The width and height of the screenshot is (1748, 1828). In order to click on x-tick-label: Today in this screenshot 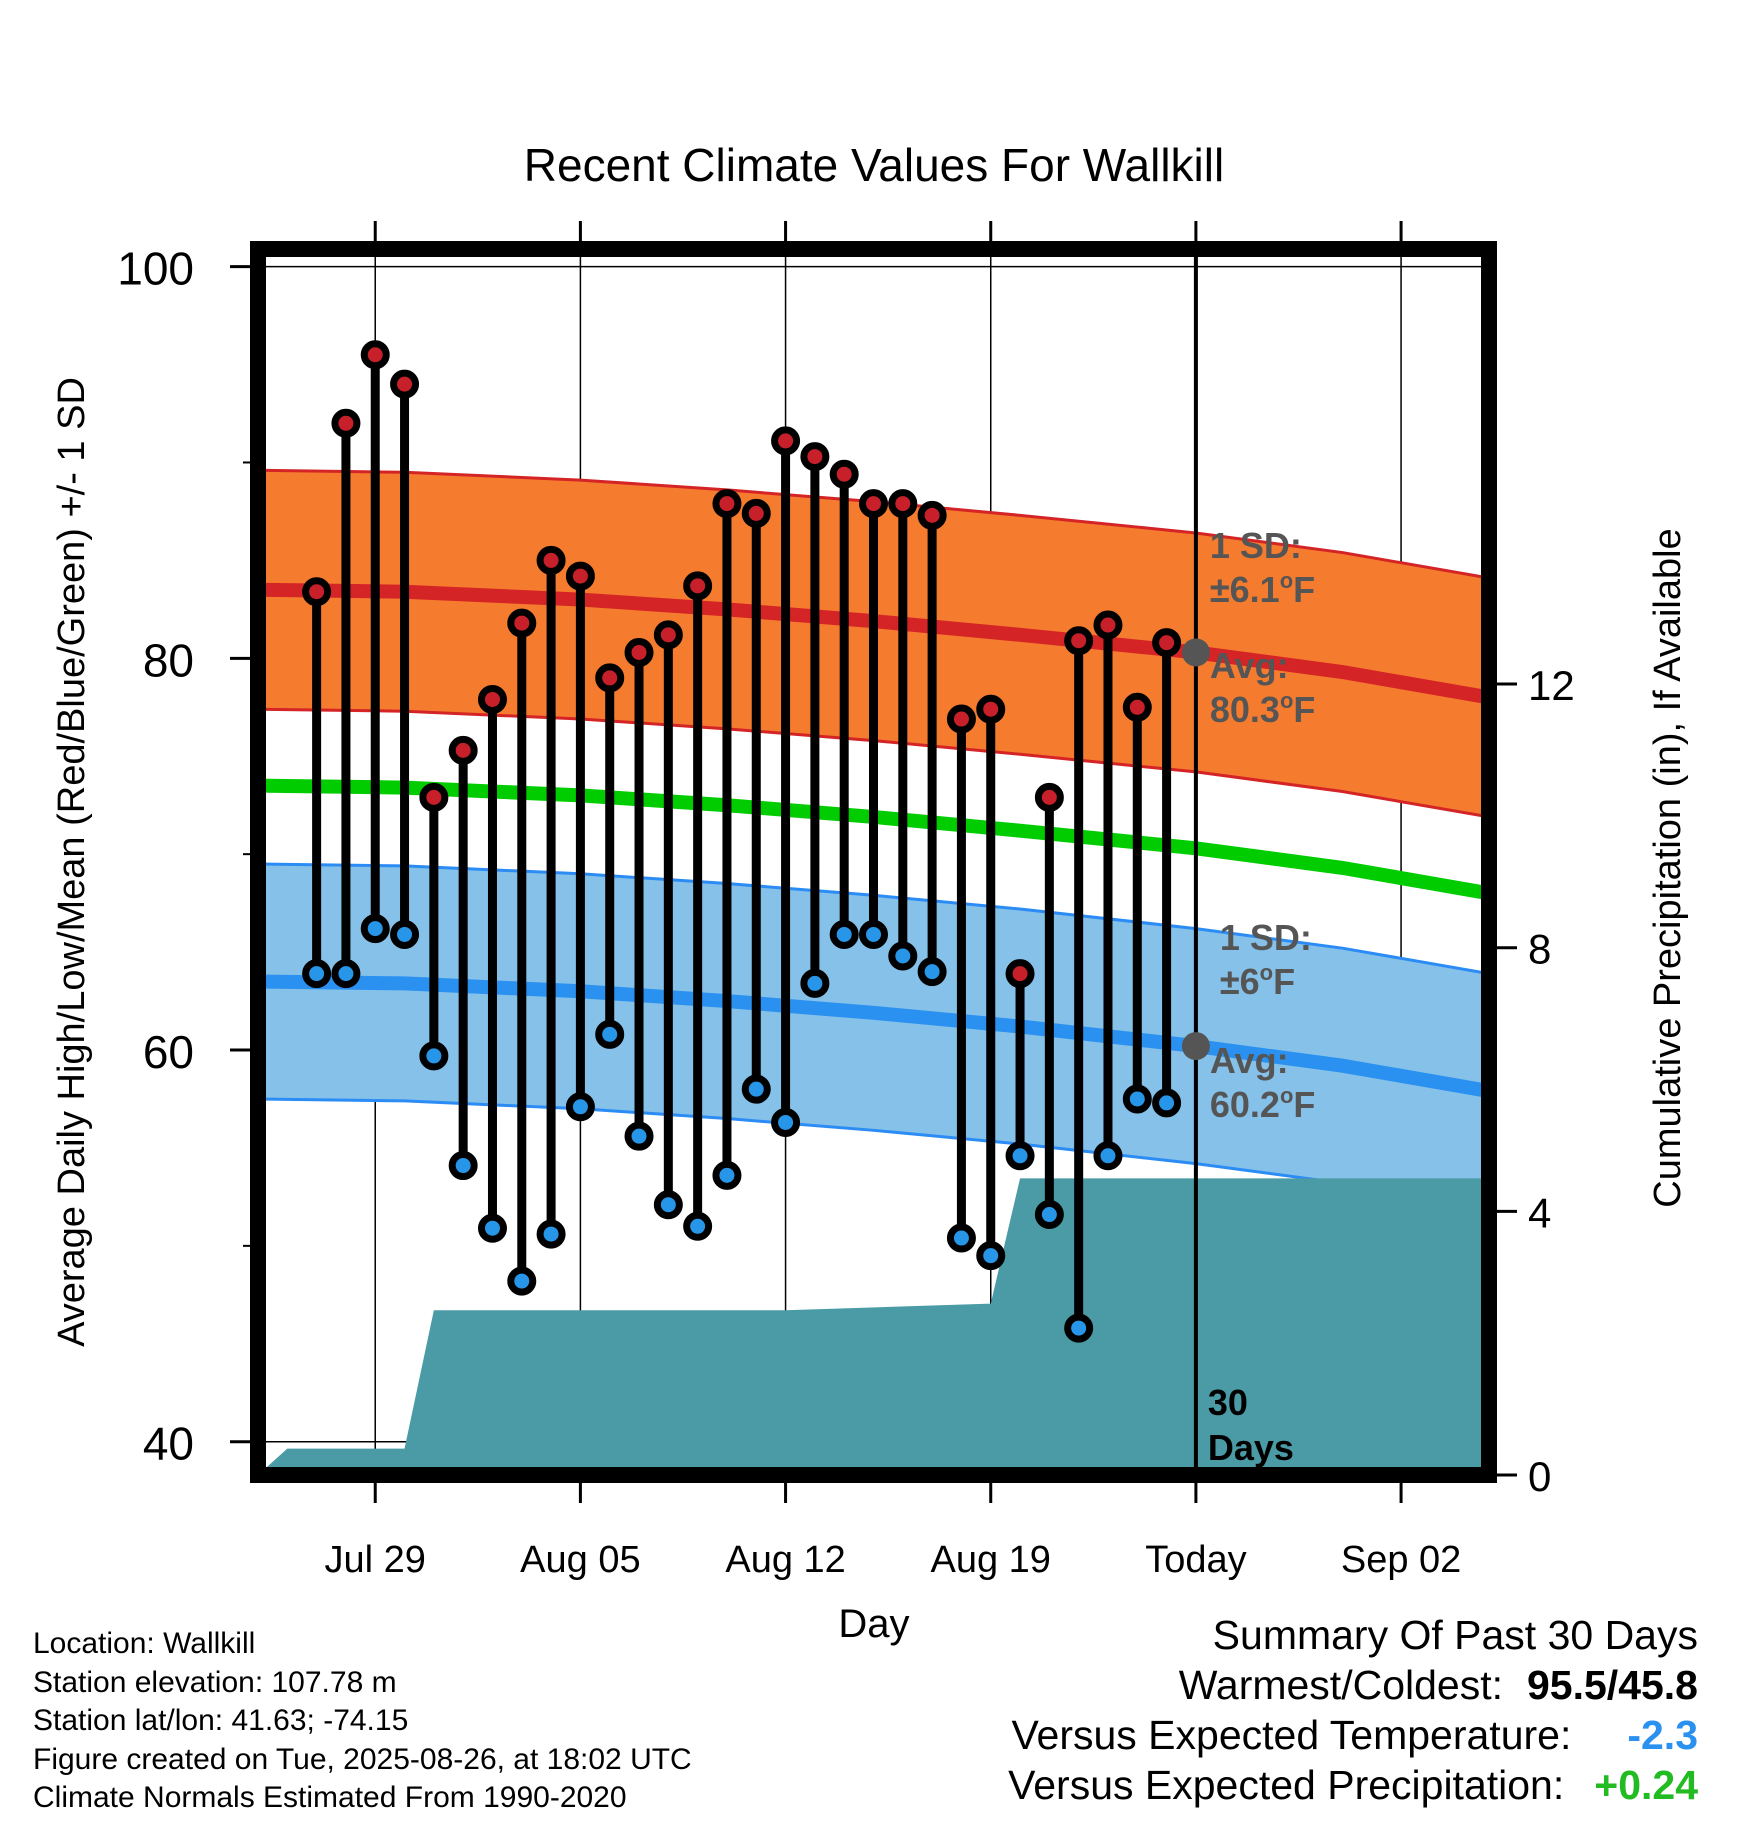, I will do `click(1195, 1560)`.